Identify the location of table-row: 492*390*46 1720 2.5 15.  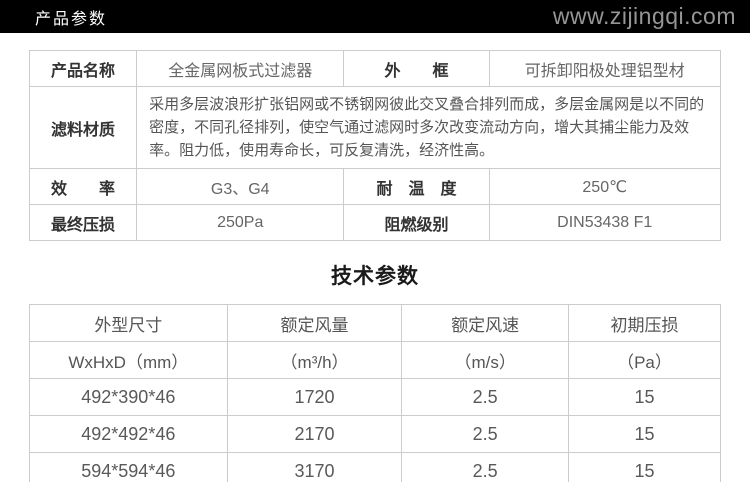
(375, 397).